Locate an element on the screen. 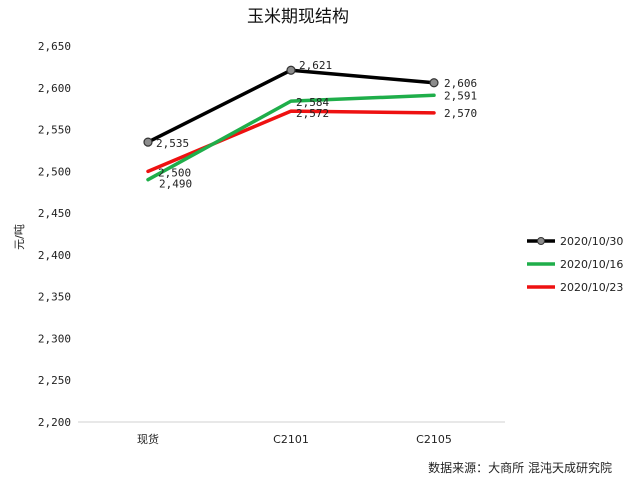  legend: 2020/10/30 2020/10/16 2020/10/23 is located at coordinates (575, 264).